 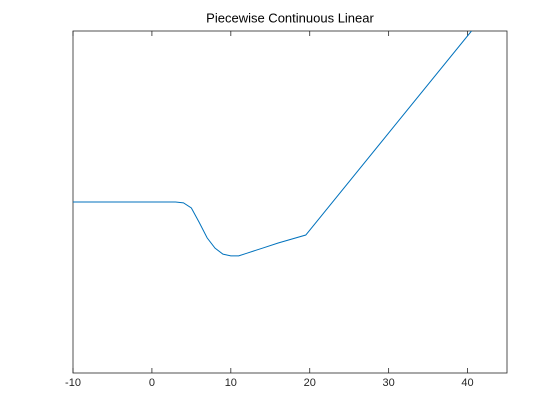 I want to click on chart-title: Piecewise Continuous Linear, so click(x=290, y=17).